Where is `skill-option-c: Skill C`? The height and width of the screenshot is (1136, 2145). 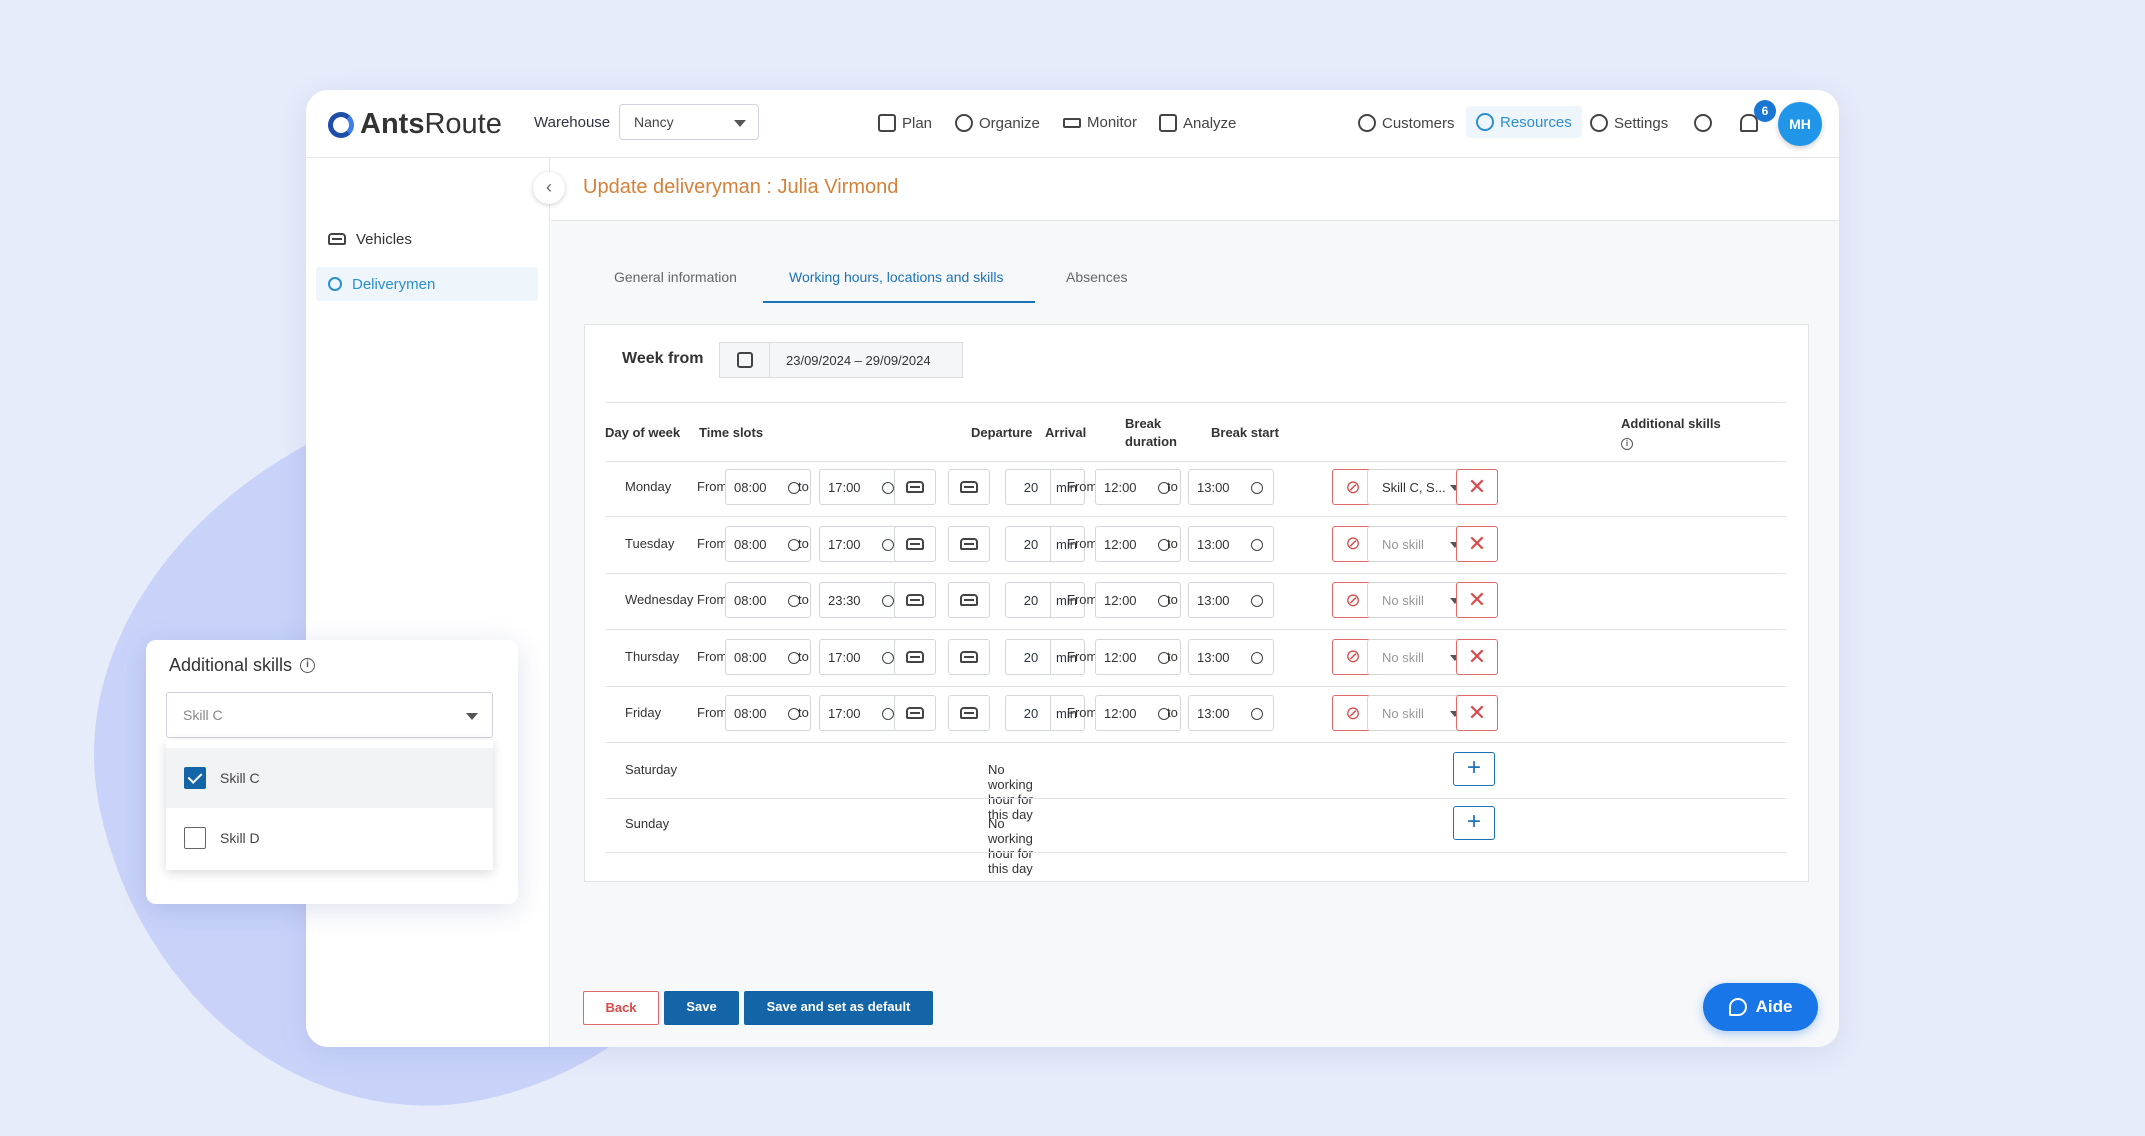 skill-option-c: Skill C is located at coordinates (329, 778).